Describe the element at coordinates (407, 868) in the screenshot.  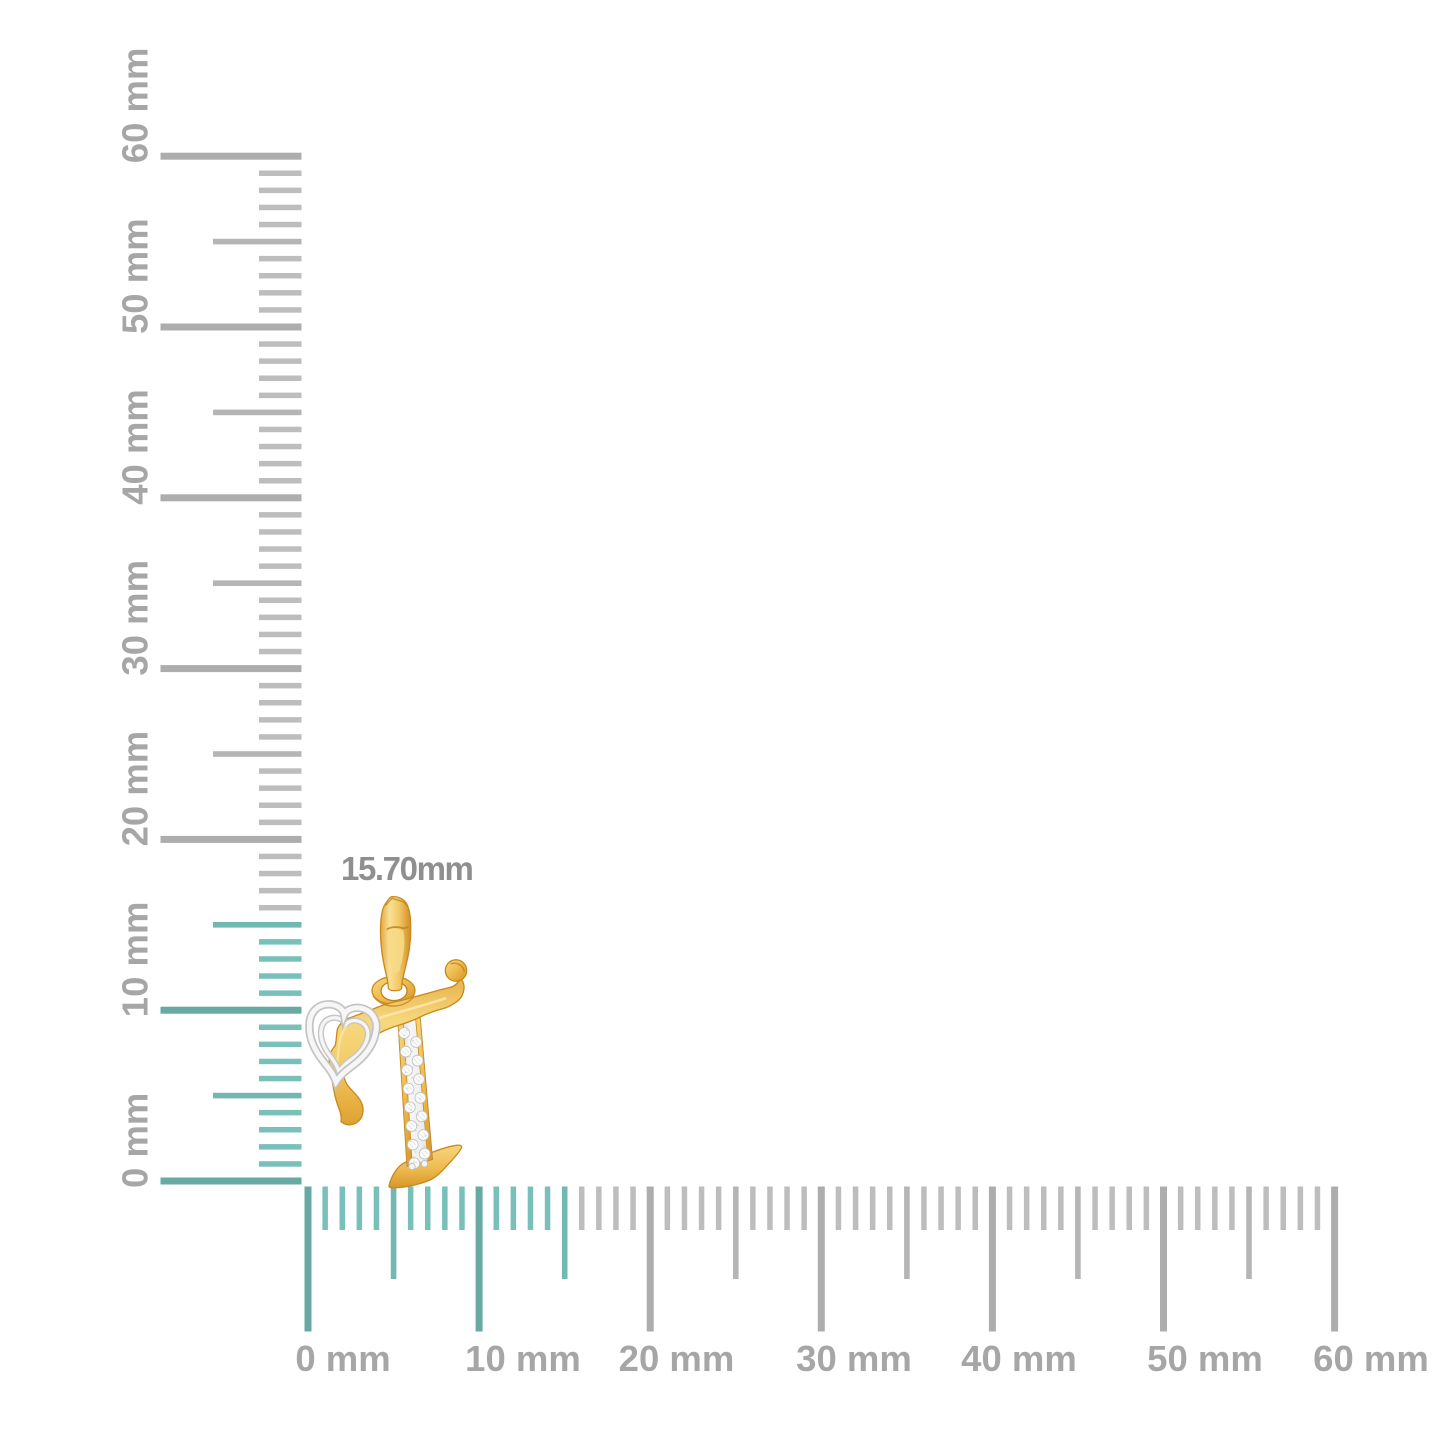
I see `svg-text: 15.70mm` at that location.